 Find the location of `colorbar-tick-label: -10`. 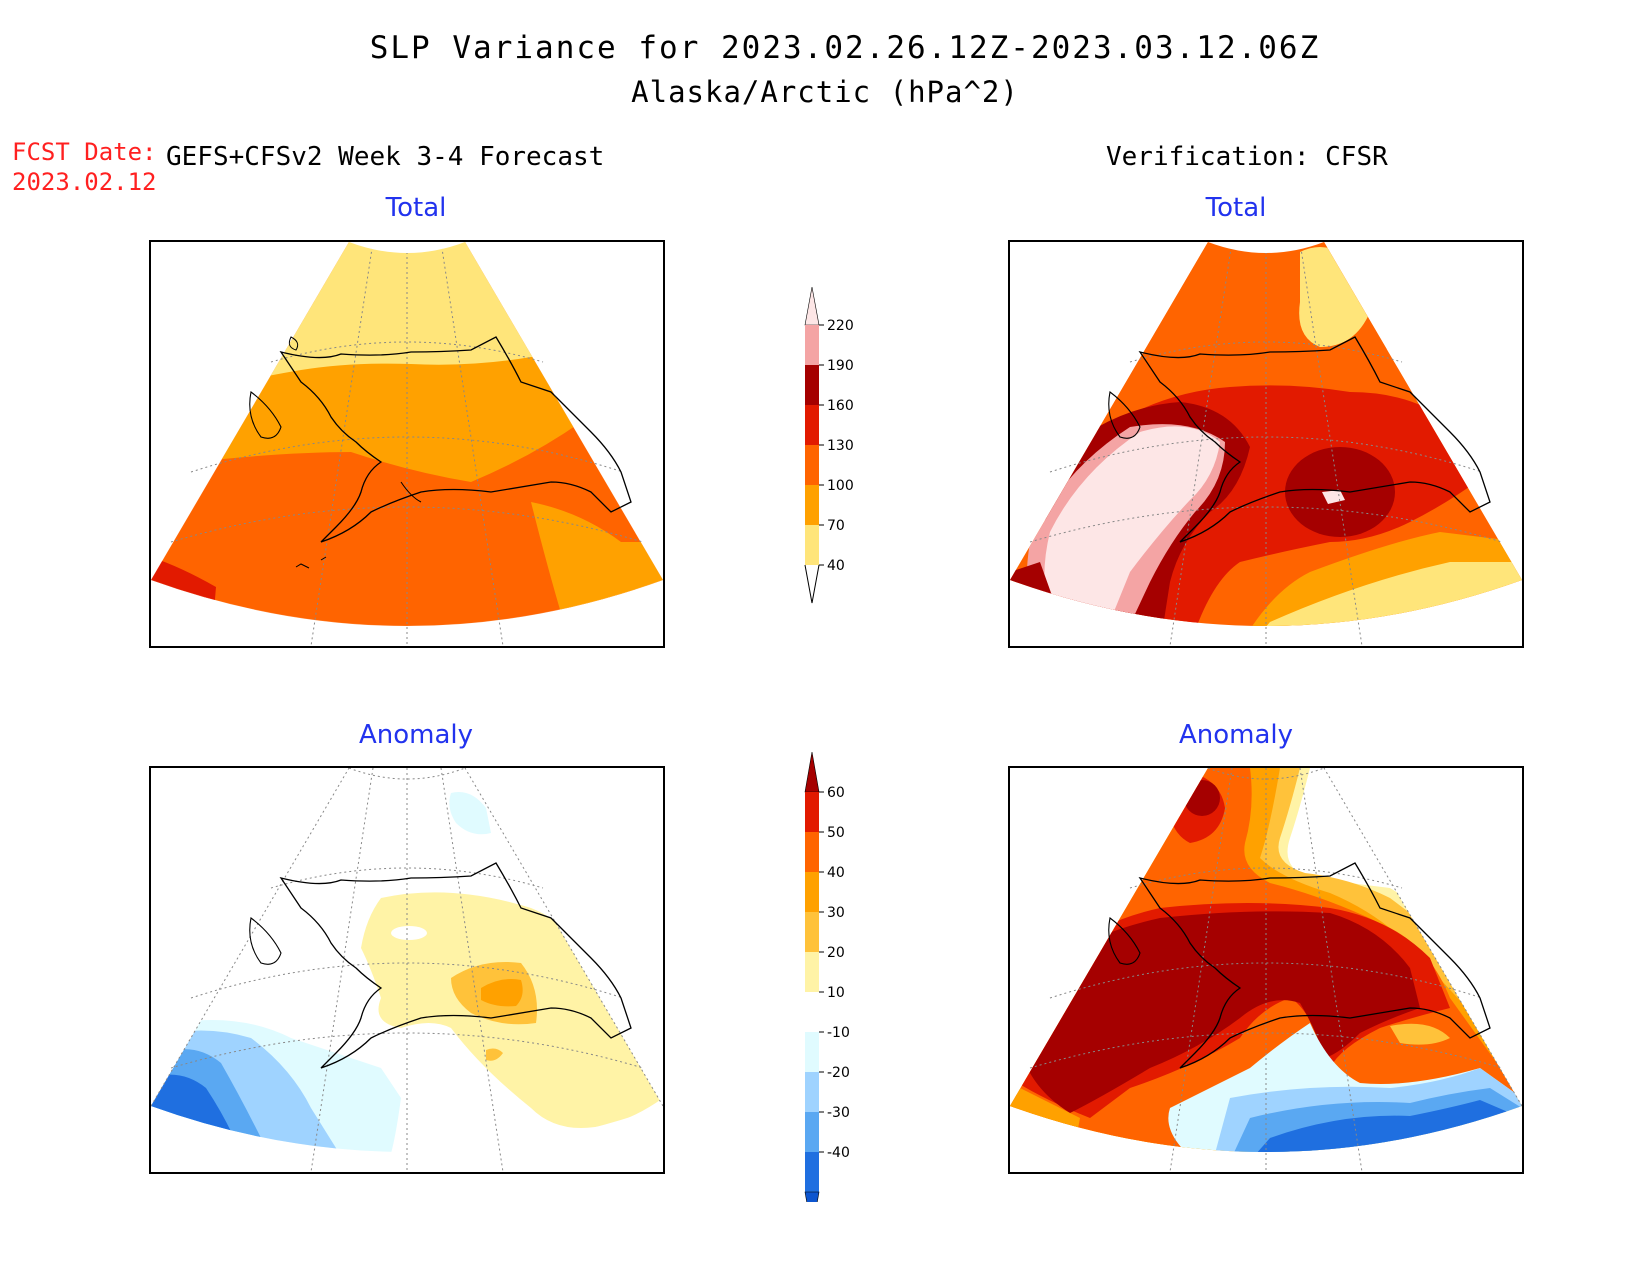

colorbar-tick-label: -10 is located at coordinates (838, 1033).